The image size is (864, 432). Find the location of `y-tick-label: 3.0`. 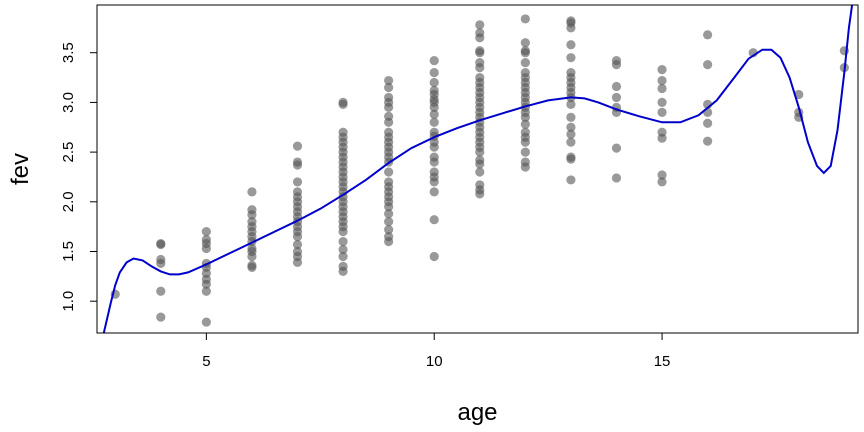

y-tick-label: 3.0 is located at coordinates (68, 102).